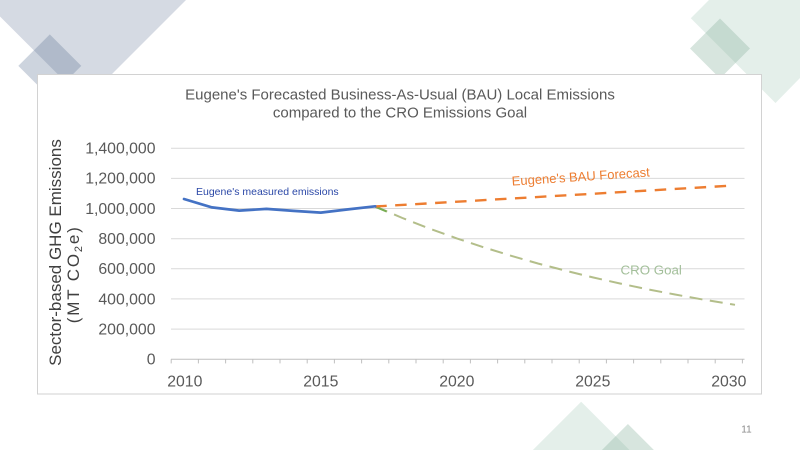  Describe the element at coordinates (728, 382) in the screenshot. I see `svg-text: 2030` at that location.